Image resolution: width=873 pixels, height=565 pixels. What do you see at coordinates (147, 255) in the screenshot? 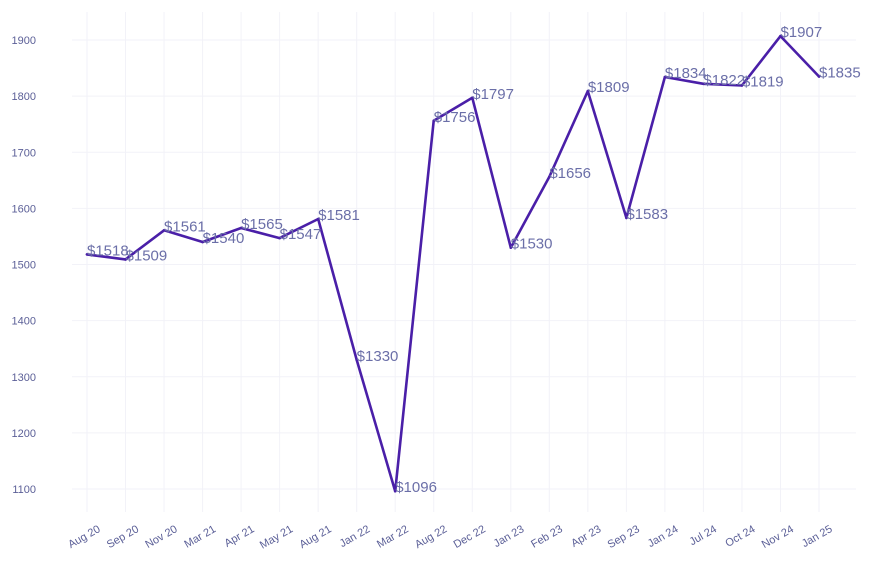
I see `data-label: $1509` at bounding box center [147, 255].